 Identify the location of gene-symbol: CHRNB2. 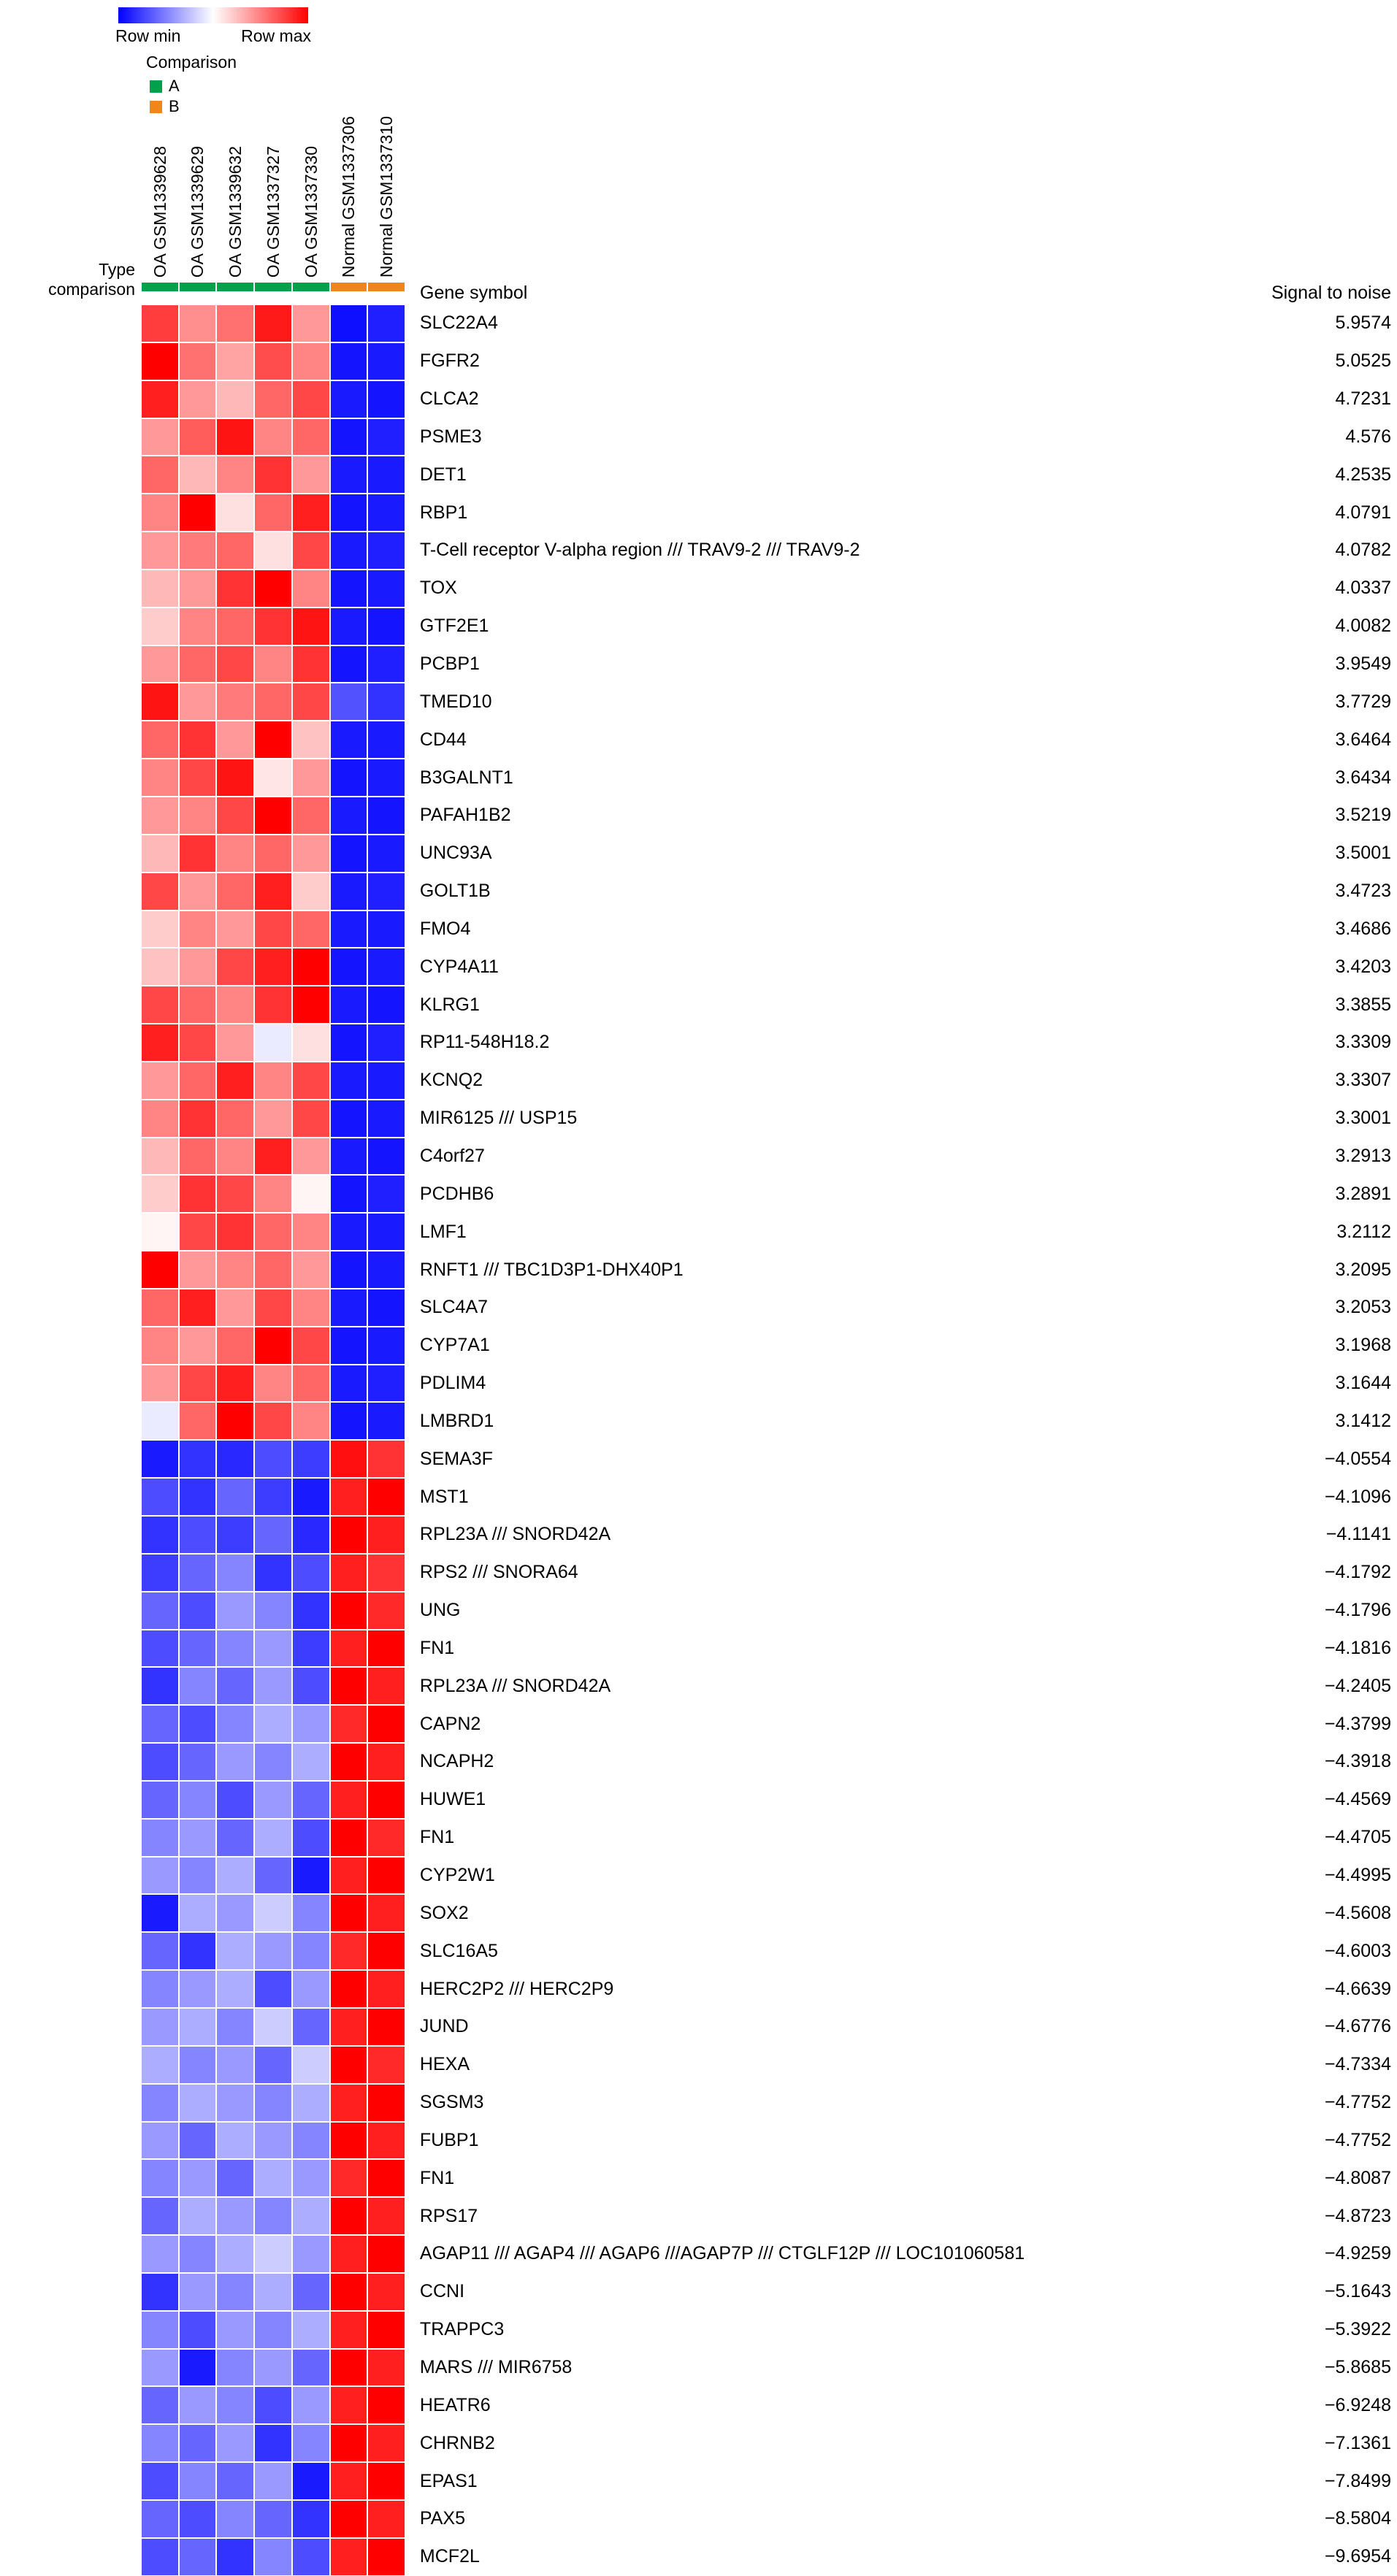
(457, 2442).